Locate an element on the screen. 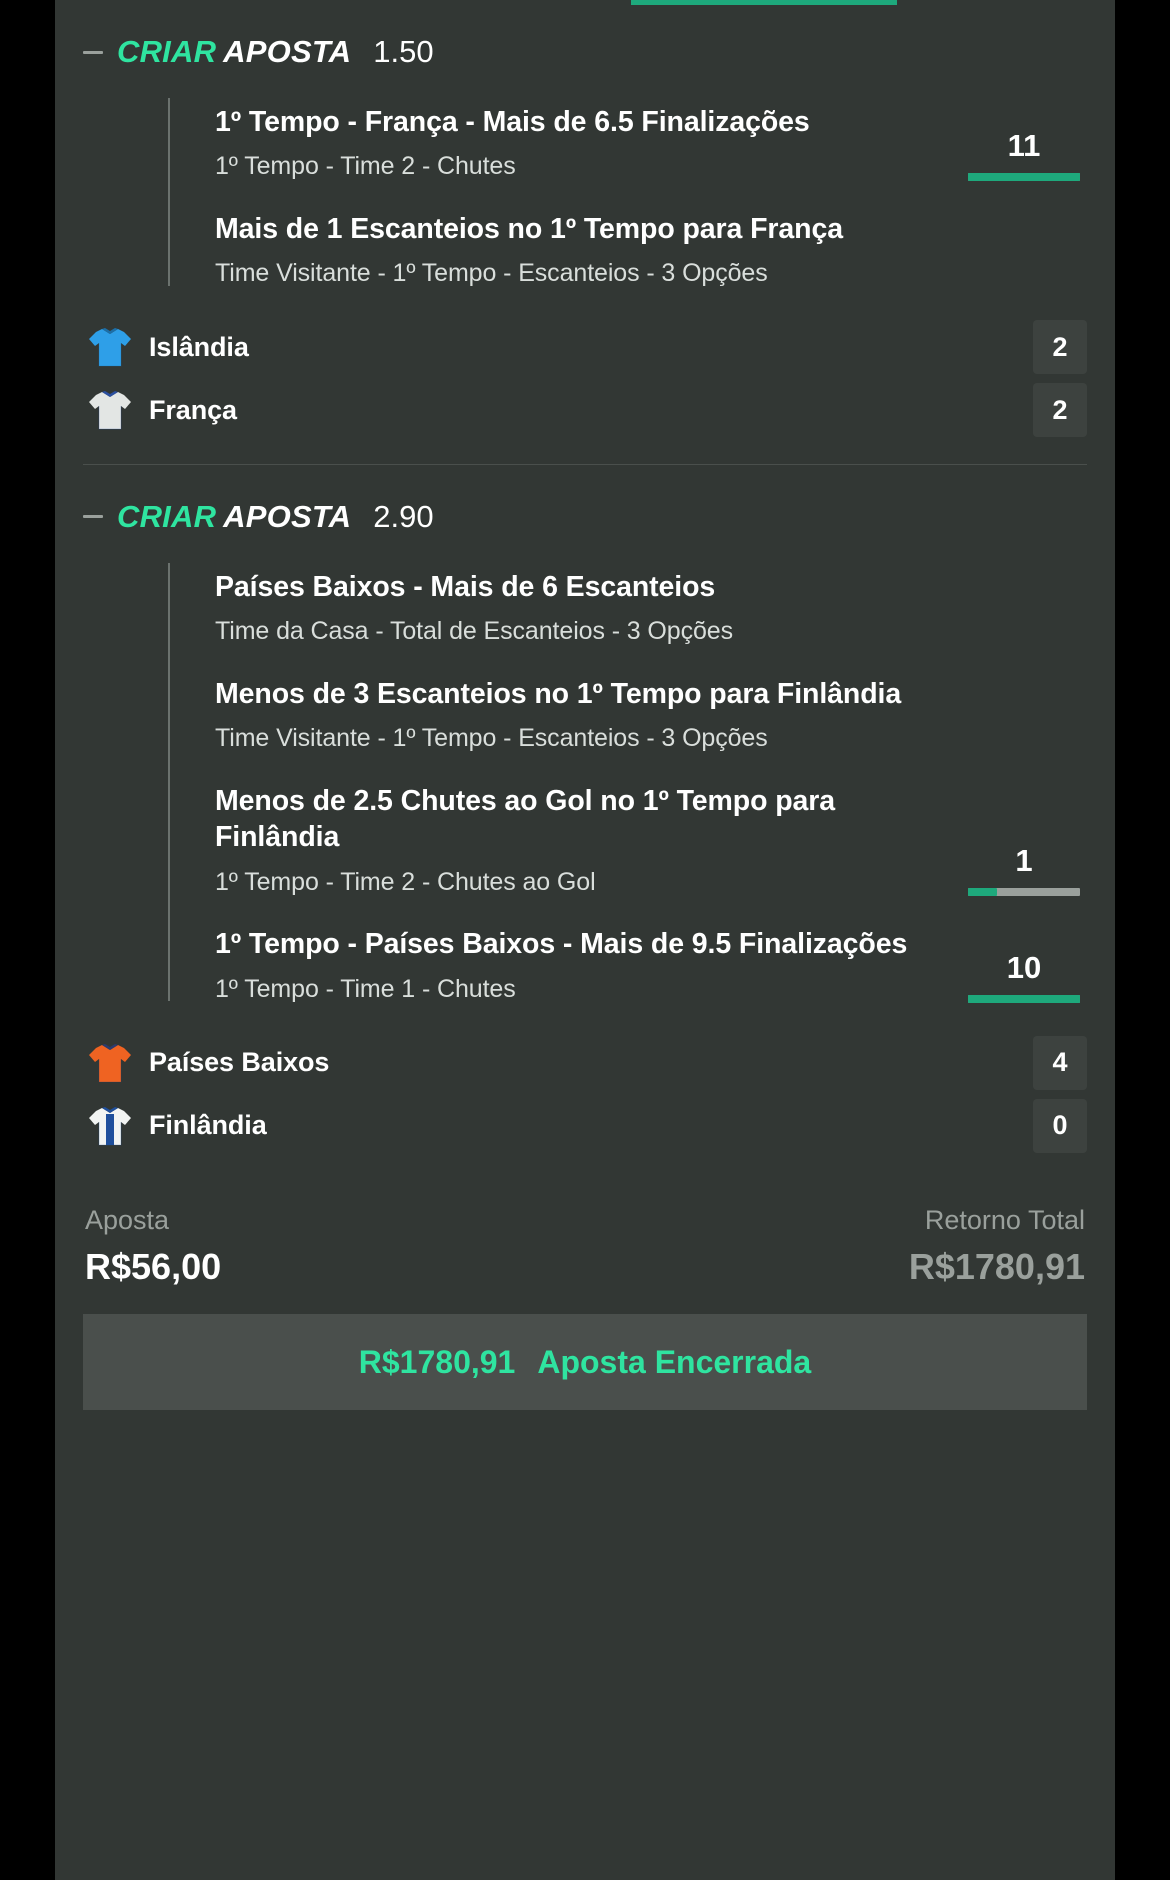 This screenshot has width=1170, height=1880. team-score-badge: 0 is located at coordinates (1060, 1125).